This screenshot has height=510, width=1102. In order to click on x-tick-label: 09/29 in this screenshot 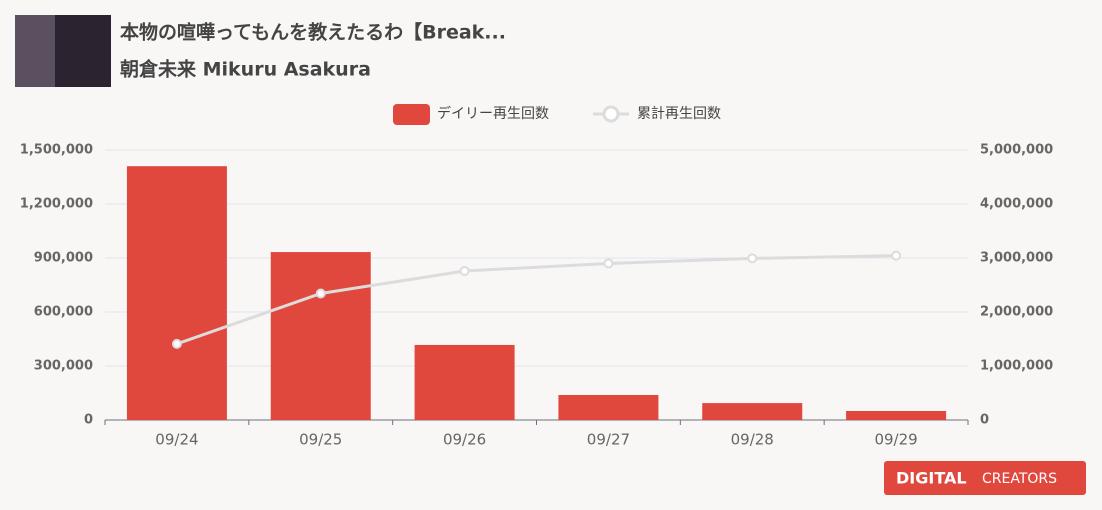, I will do `click(895, 440)`.